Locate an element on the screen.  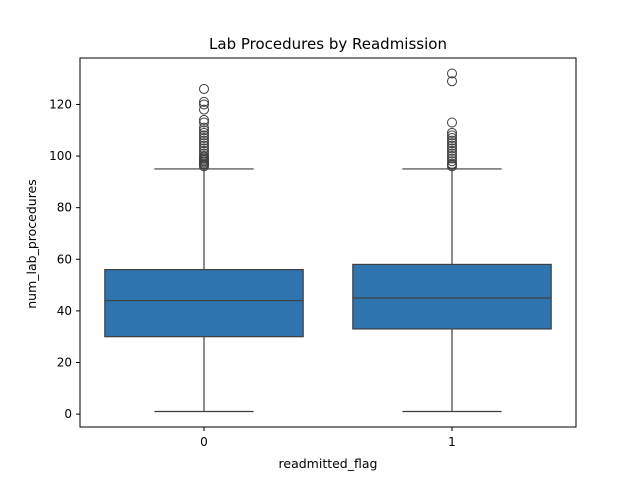
y-tick-label: 40 is located at coordinates (64, 311).